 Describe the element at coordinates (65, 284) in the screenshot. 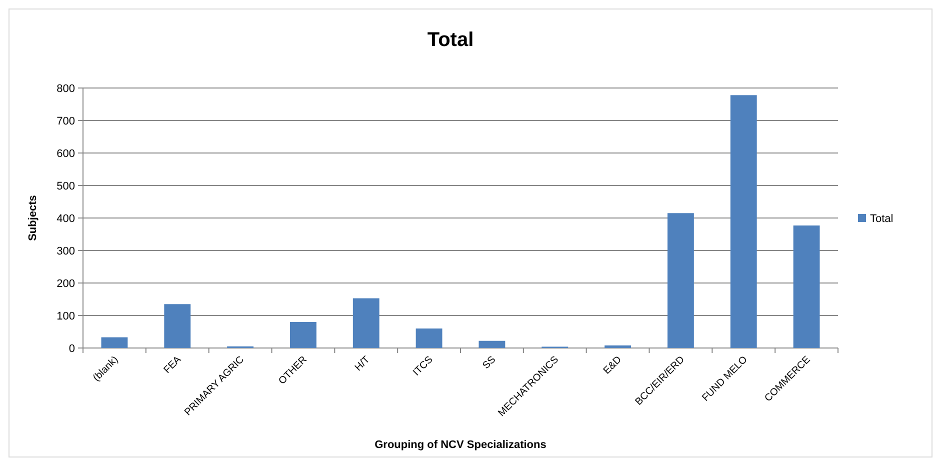

I see `y-tick-label: 200` at that location.